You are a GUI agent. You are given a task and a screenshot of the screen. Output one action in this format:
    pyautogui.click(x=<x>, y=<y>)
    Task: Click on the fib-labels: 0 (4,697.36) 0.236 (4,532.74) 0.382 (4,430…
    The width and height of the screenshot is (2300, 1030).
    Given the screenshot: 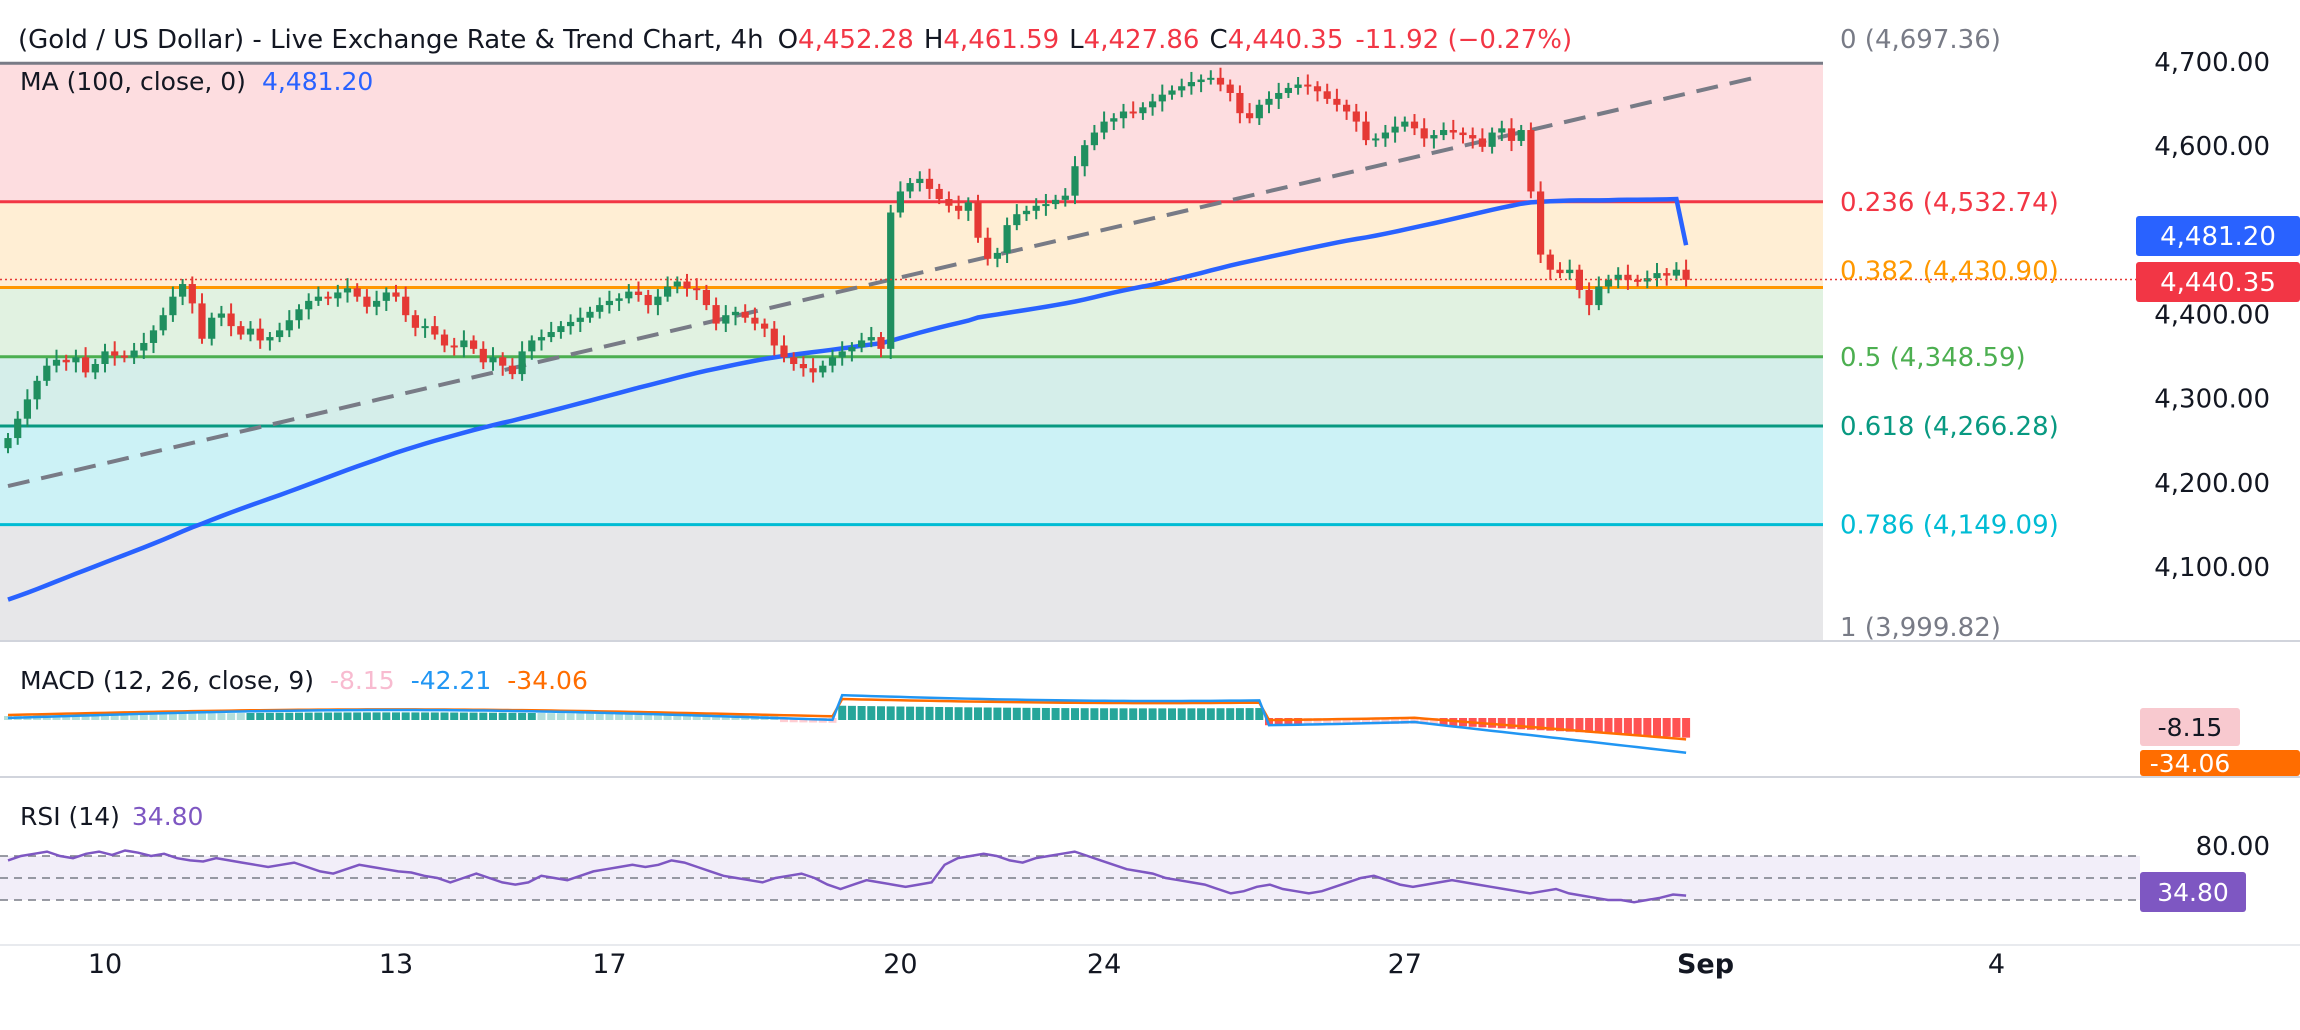 What is the action you would take?
    pyautogui.click(x=1949, y=334)
    